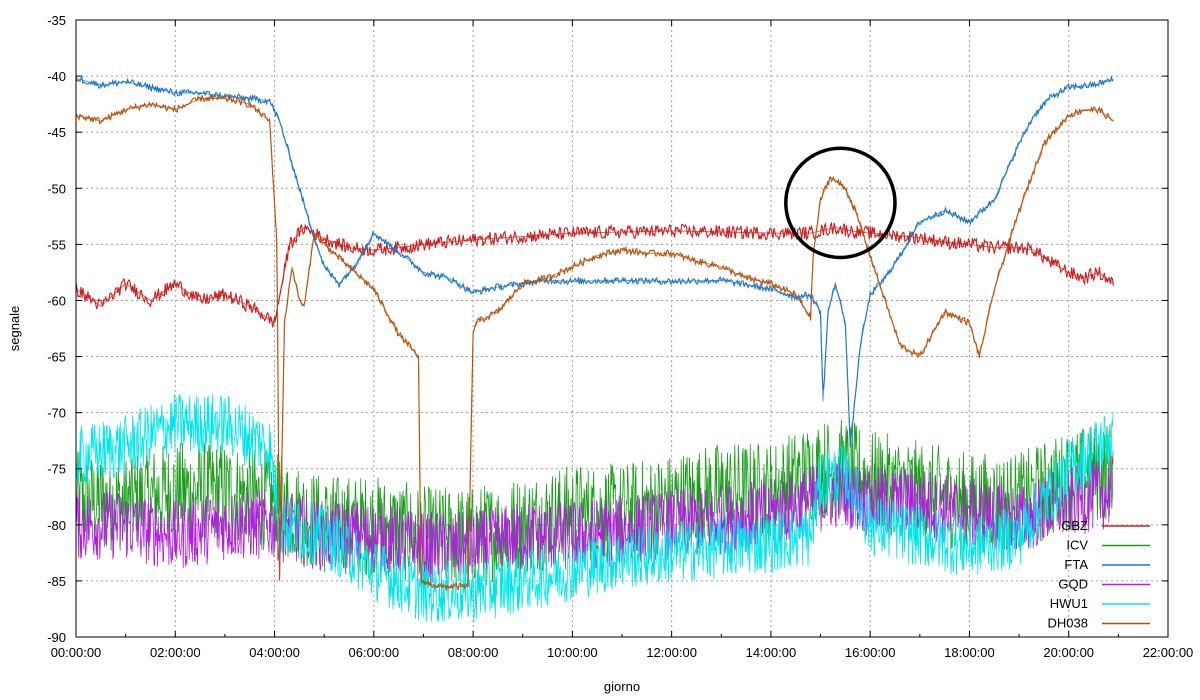 Image resolution: width=1200 pixels, height=700 pixels. I want to click on y-axis-label: segnale, so click(14, 329).